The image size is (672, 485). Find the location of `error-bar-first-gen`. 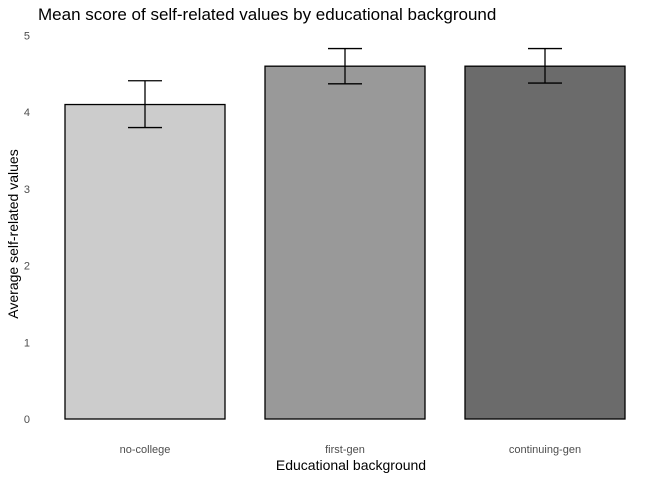

error-bar-first-gen is located at coordinates (345, 66).